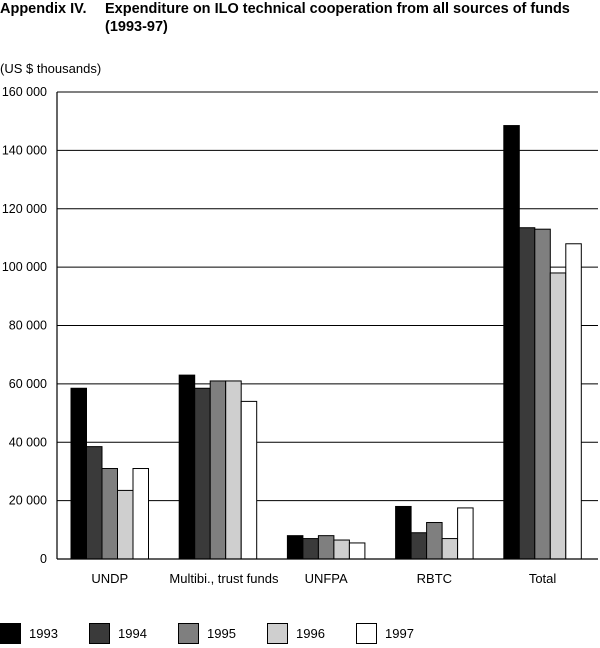 The width and height of the screenshot is (600, 648). What do you see at coordinates (28, 501) in the screenshot?
I see `y-tick-label: 20 000` at bounding box center [28, 501].